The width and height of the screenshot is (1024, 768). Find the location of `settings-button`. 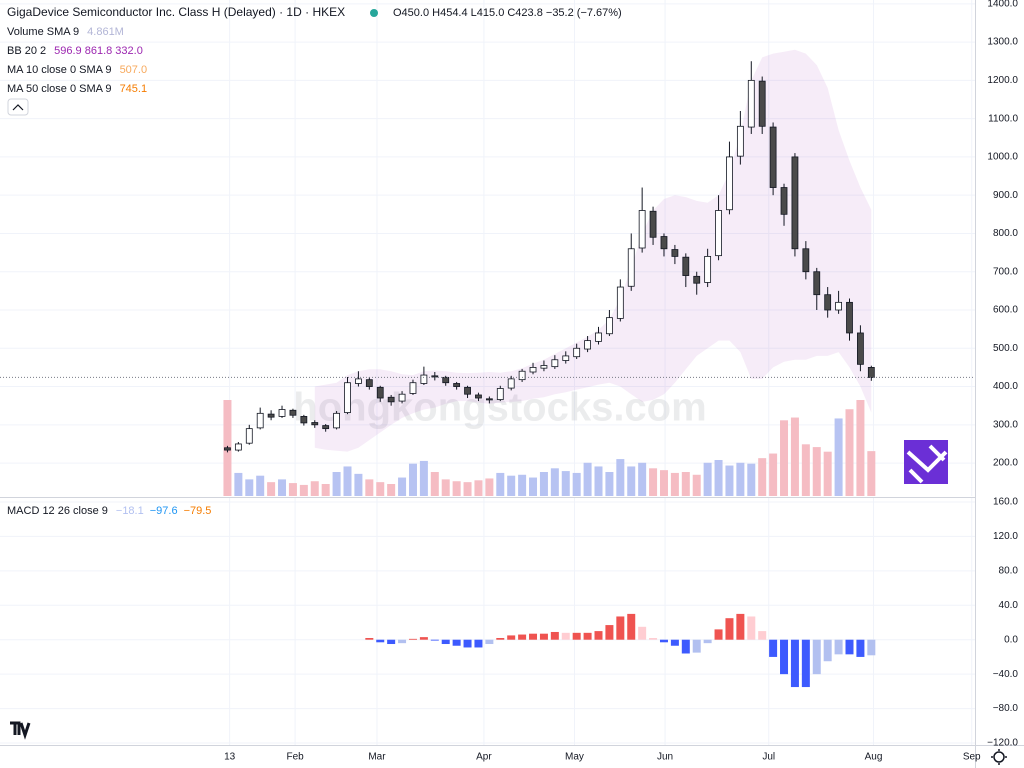

settings-button is located at coordinates (999, 757).